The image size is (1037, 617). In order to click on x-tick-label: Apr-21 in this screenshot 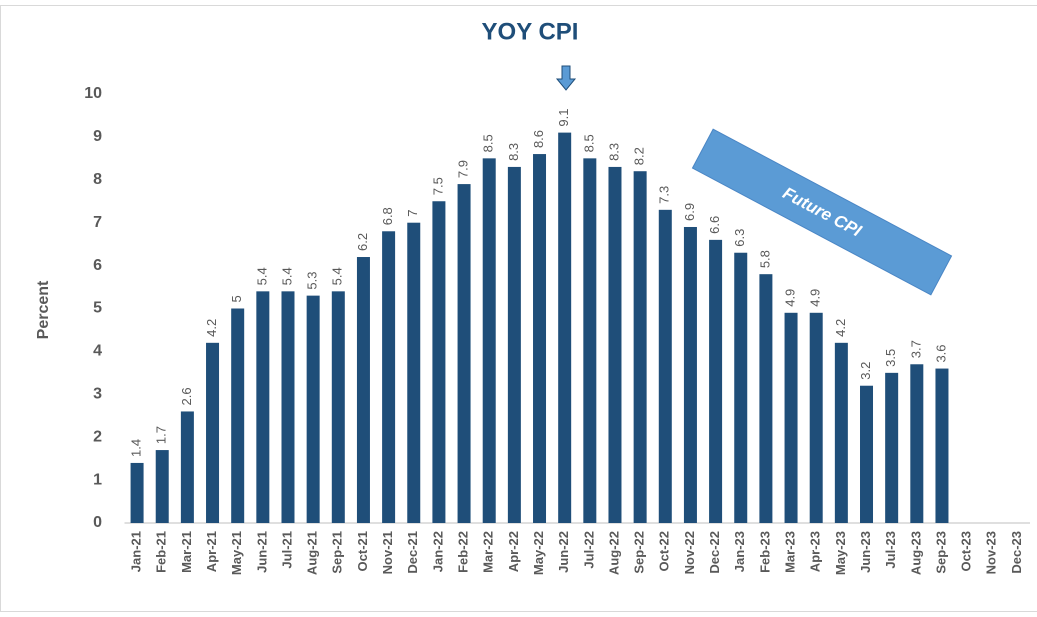, I will do `click(211, 551)`.